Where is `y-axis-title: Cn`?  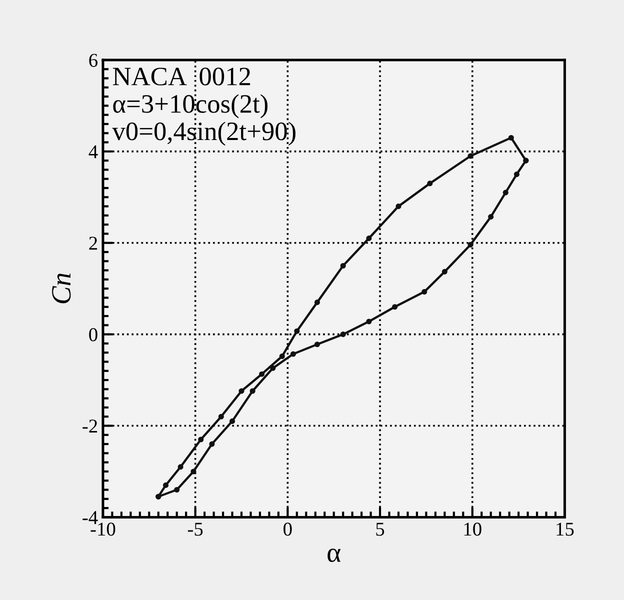 y-axis-title: Cn is located at coordinates (61, 289).